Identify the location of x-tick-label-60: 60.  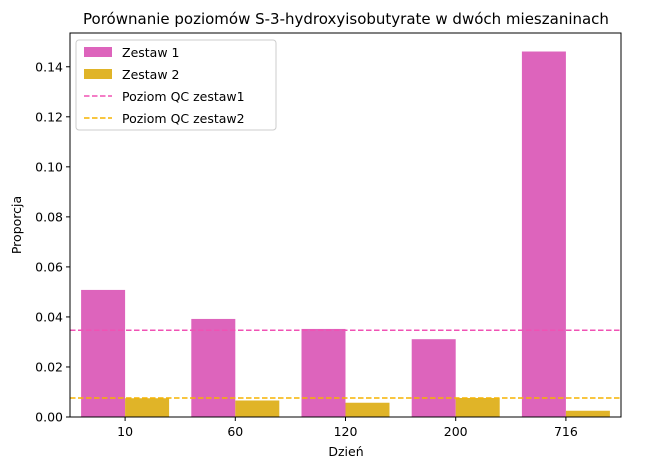
(235, 431).